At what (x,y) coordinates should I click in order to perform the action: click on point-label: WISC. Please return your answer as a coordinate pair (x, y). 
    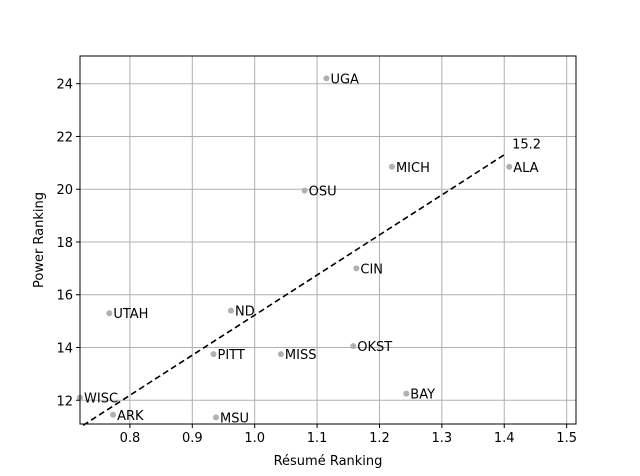
    Looking at the image, I should click on (101, 399).